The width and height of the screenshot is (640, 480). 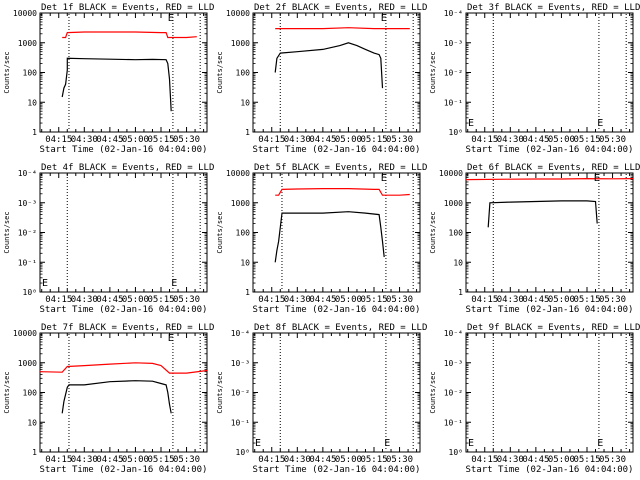 I want to click on panel-title: Det 5f BLACK = Events, RED = LLD, so click(x=340, y=168).